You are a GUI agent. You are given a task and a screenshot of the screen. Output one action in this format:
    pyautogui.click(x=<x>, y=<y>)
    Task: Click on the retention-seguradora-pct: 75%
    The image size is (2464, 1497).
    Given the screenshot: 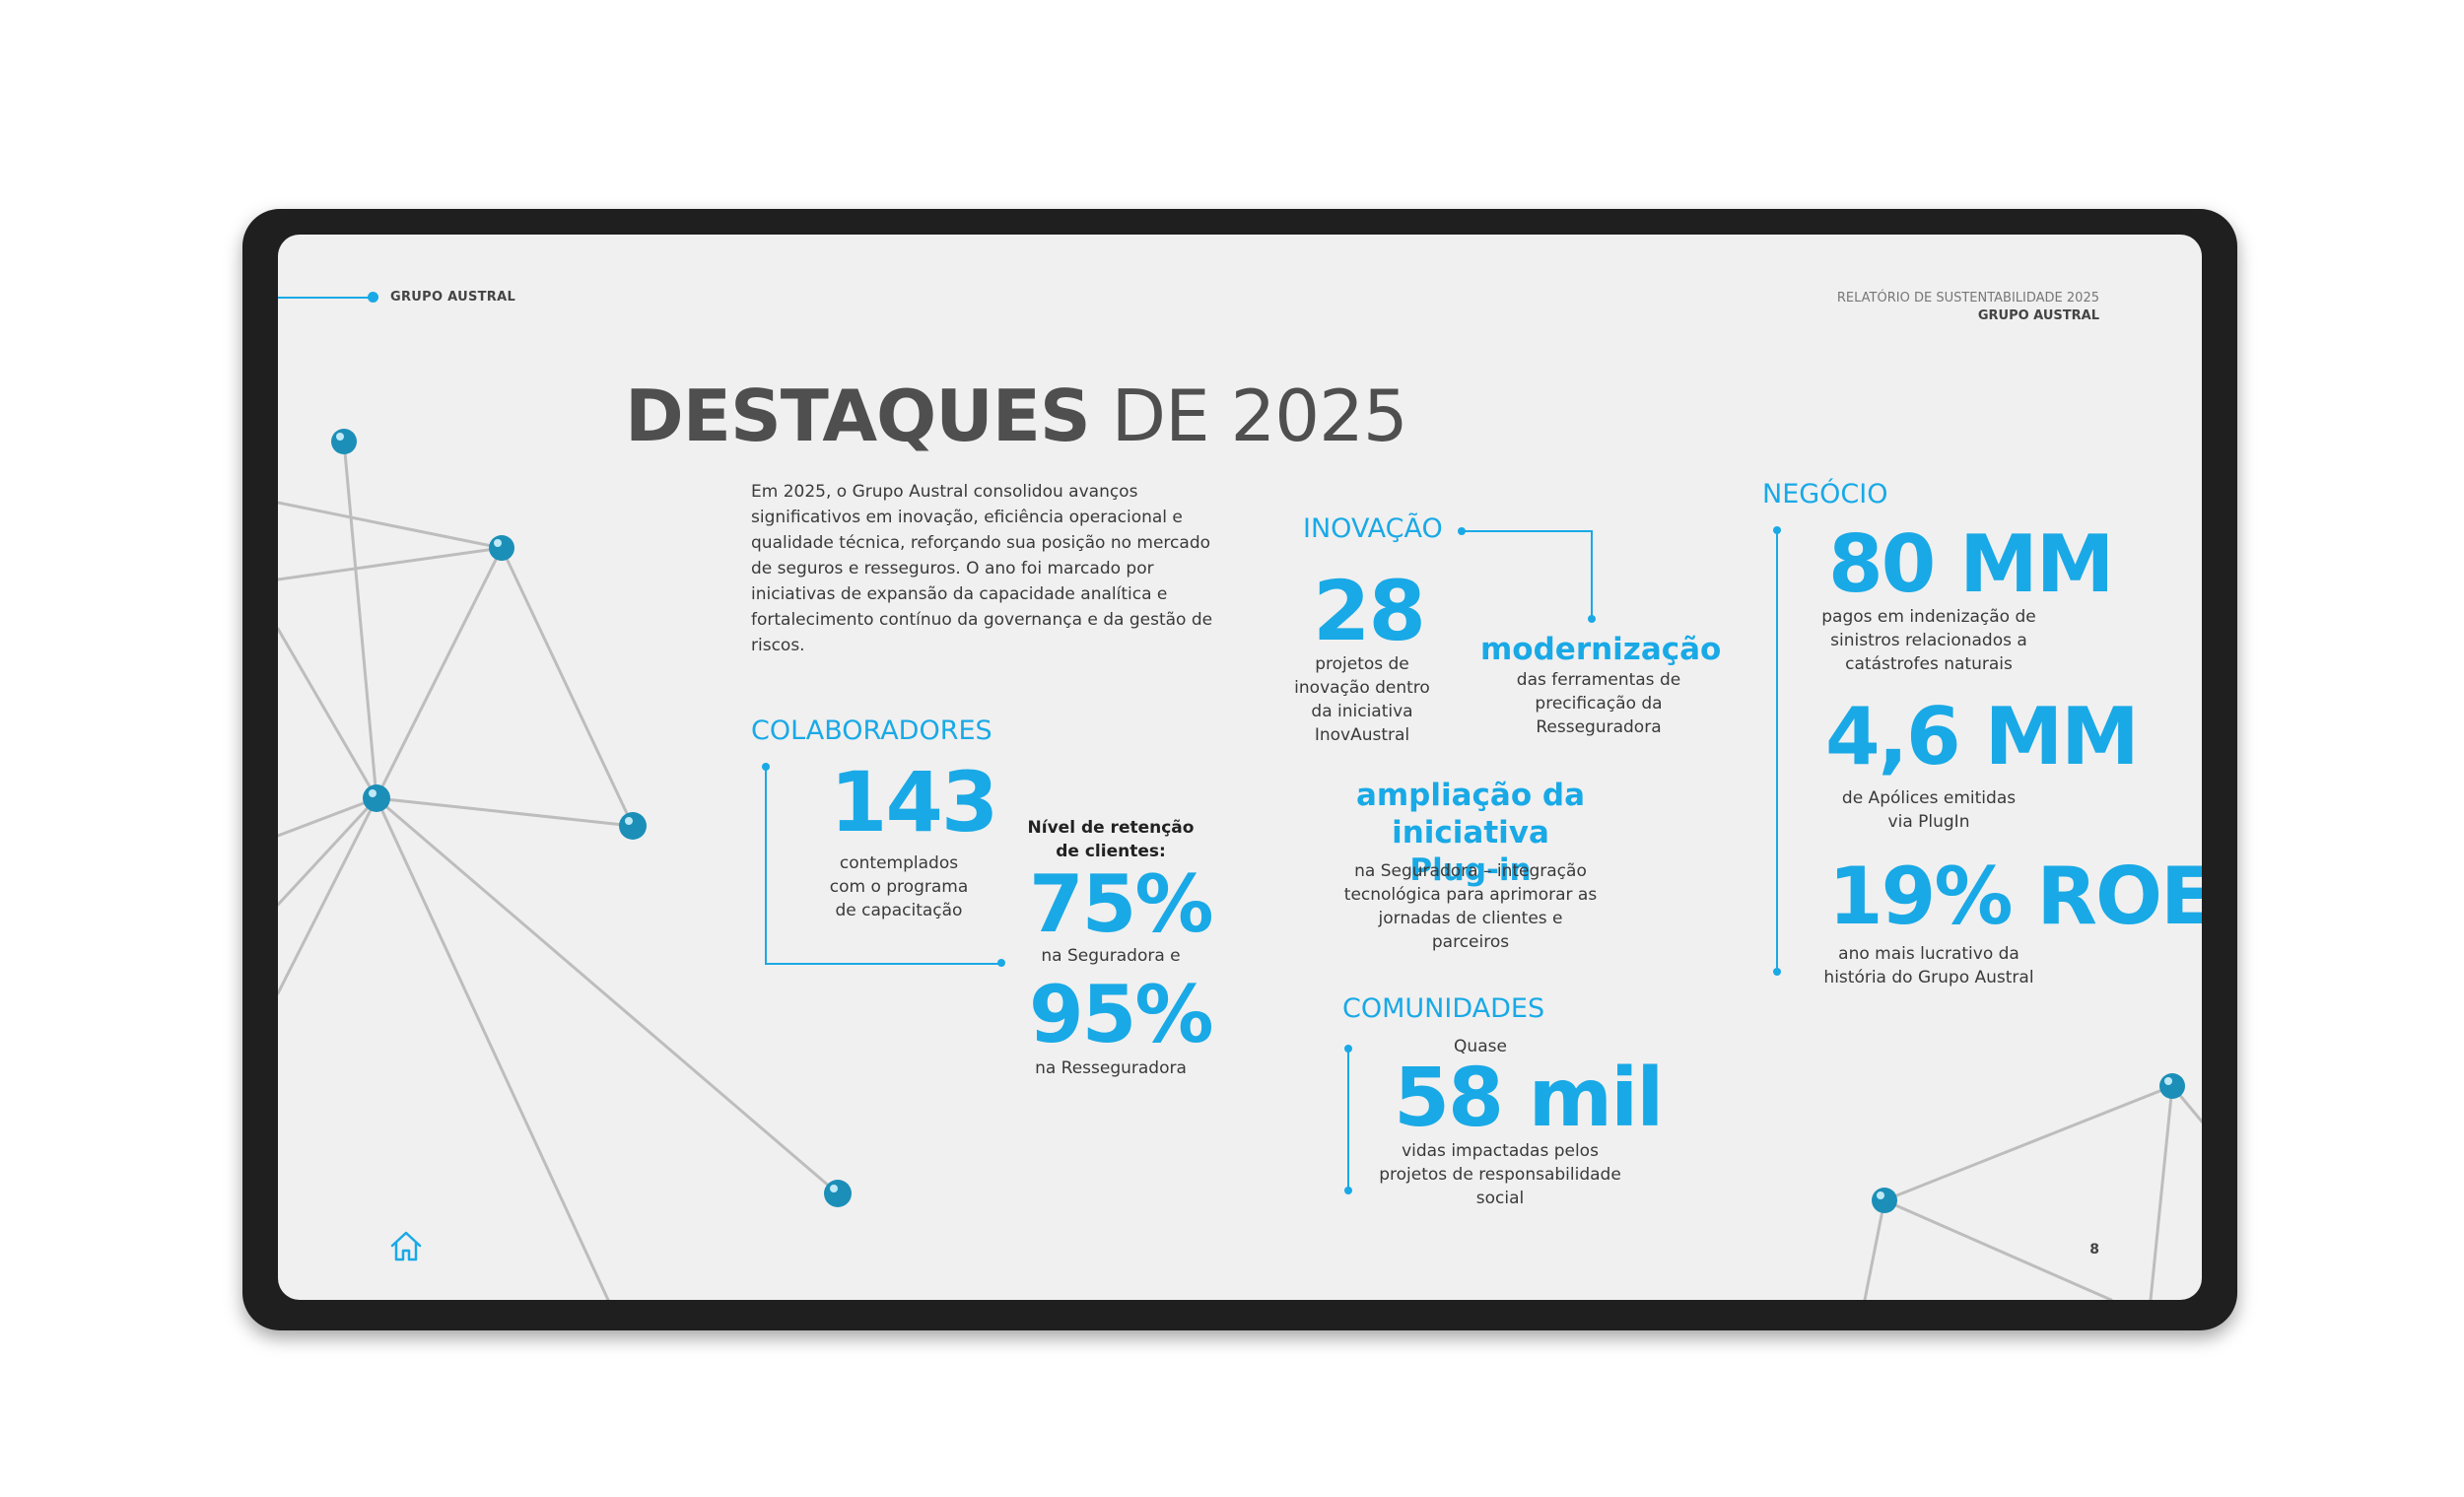 What is the action you would take?
    pyautogui.click(x=1121, y=904)
    